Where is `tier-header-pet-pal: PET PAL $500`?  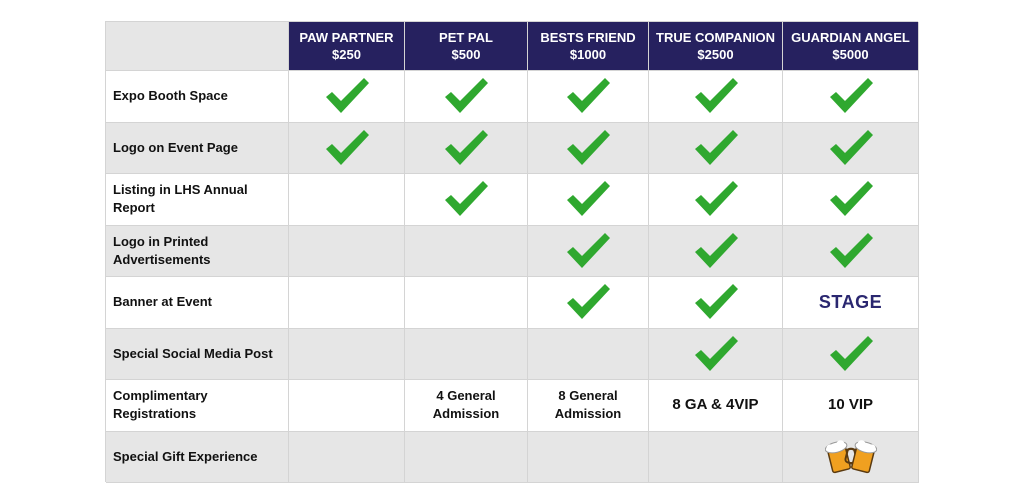
tier-header-pet-pal: PET PAL $500 is located at coordinates (466, 46).